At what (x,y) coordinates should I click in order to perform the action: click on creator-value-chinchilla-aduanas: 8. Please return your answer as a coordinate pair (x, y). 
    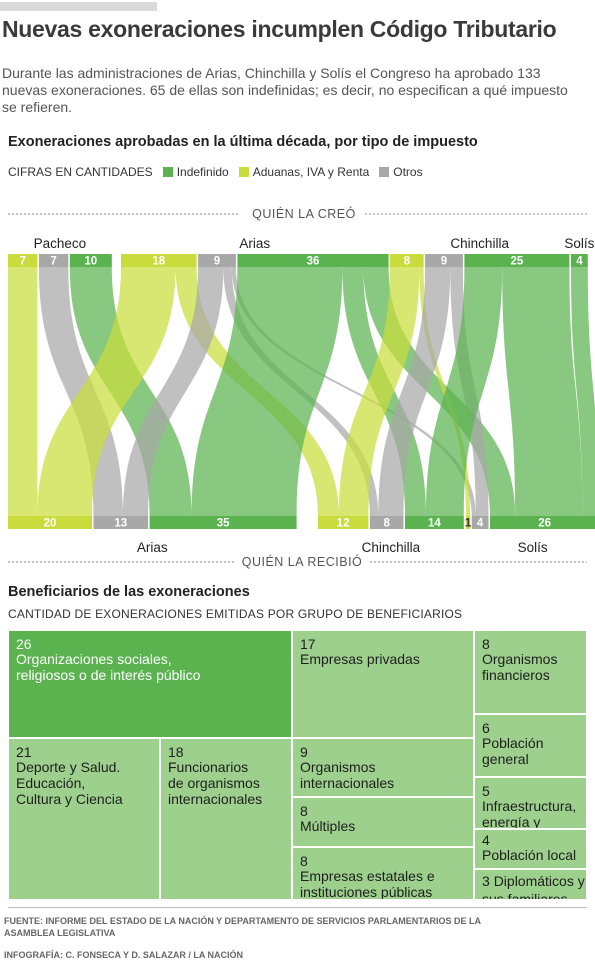
    Looking at the image, I should click on (407, 262).